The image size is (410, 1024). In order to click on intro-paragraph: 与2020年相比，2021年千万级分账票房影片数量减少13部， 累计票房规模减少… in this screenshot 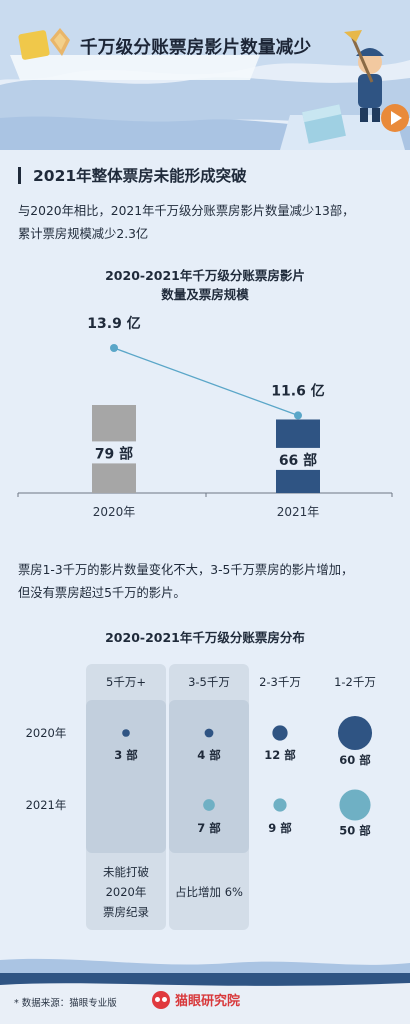, I will do `click(210, 223)`.